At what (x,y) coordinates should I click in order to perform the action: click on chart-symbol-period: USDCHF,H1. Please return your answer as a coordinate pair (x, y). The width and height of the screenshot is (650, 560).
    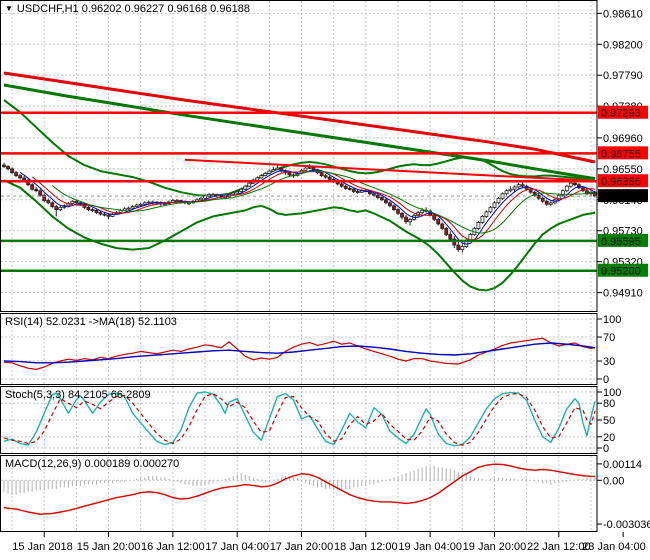
    Looking at the image, I should click on (47, 9).